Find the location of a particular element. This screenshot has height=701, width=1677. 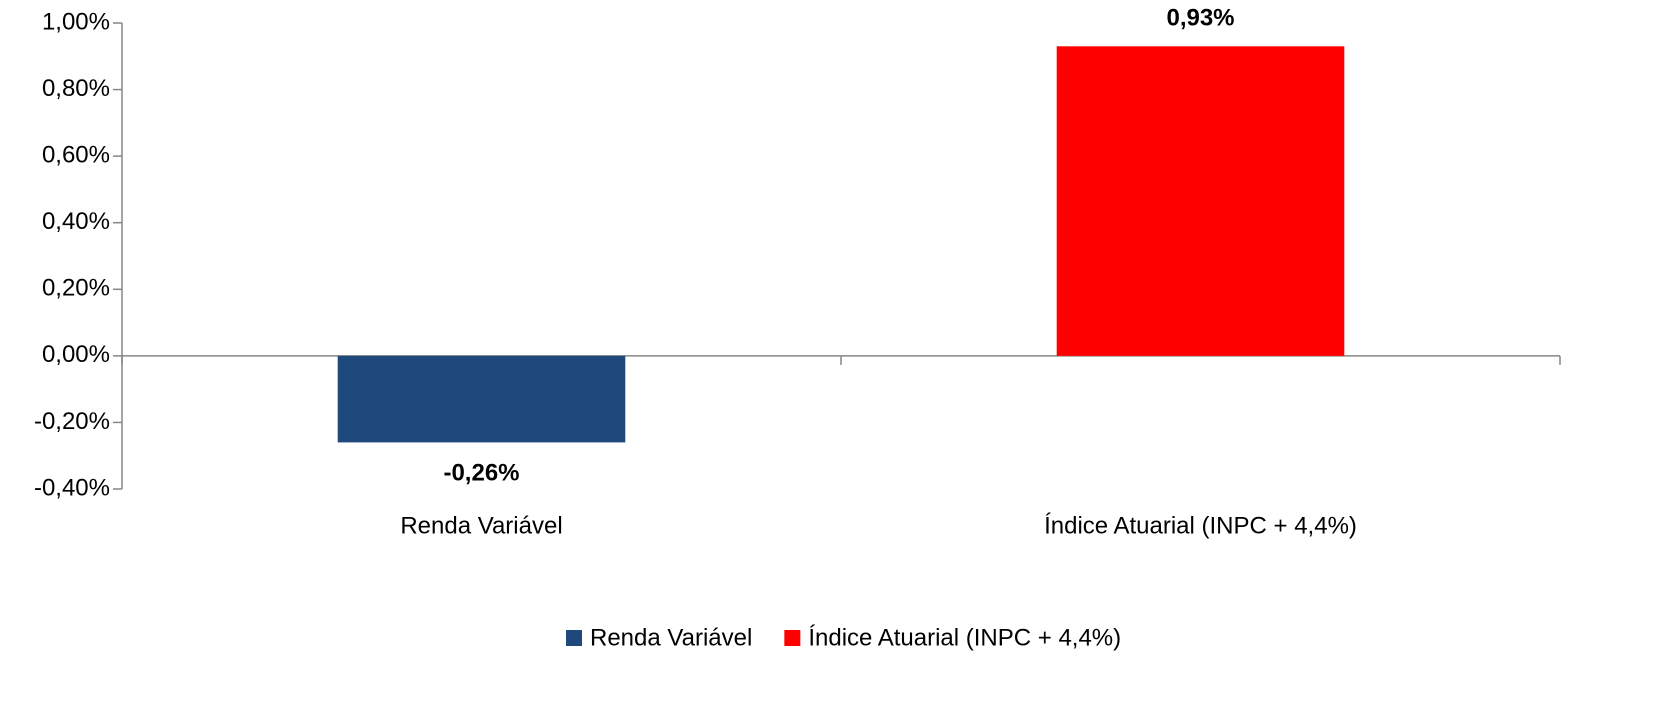

y-tick-label: 0,20% is located at coordinates (76, 288).